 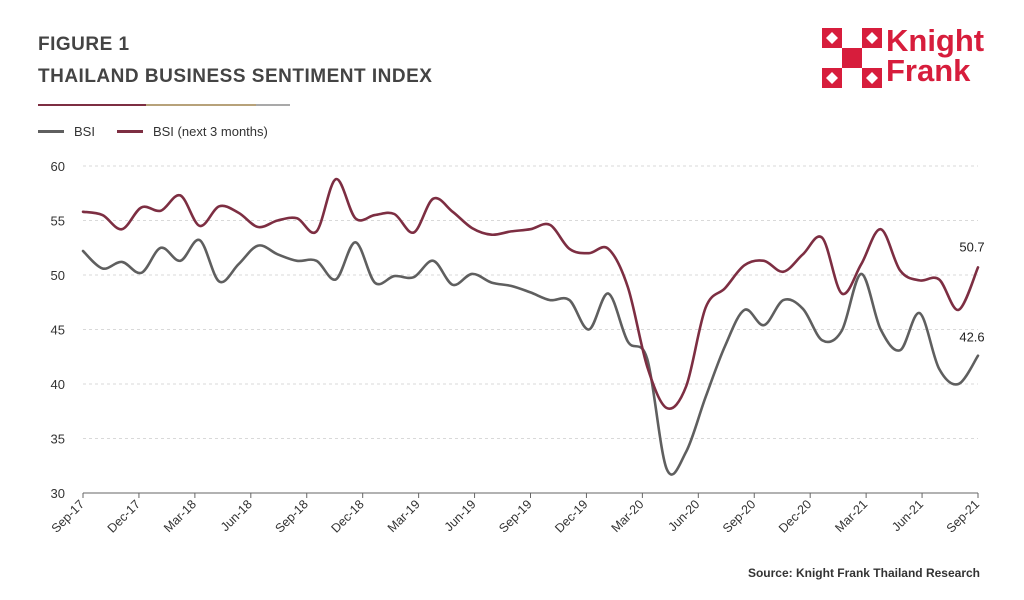 What do you see at coordinates (164, 105) in the screenshot?
I see `title-underline` at bounding box center [164, 105].